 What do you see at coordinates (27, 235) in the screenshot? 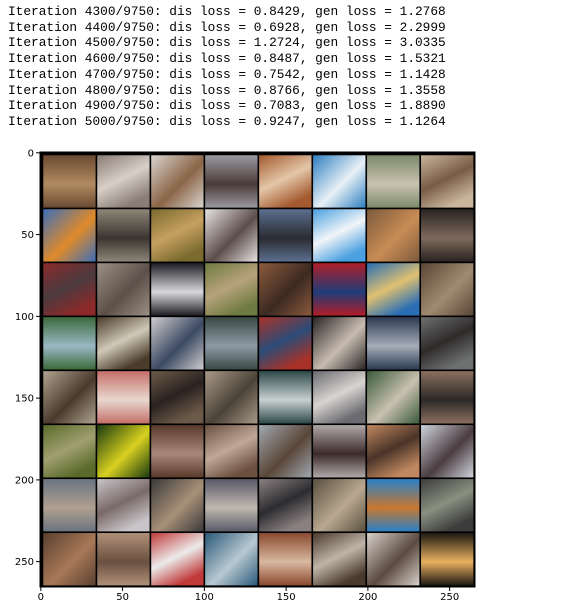
I see `y-tick-label: 50` at bounding box center [27, 235].